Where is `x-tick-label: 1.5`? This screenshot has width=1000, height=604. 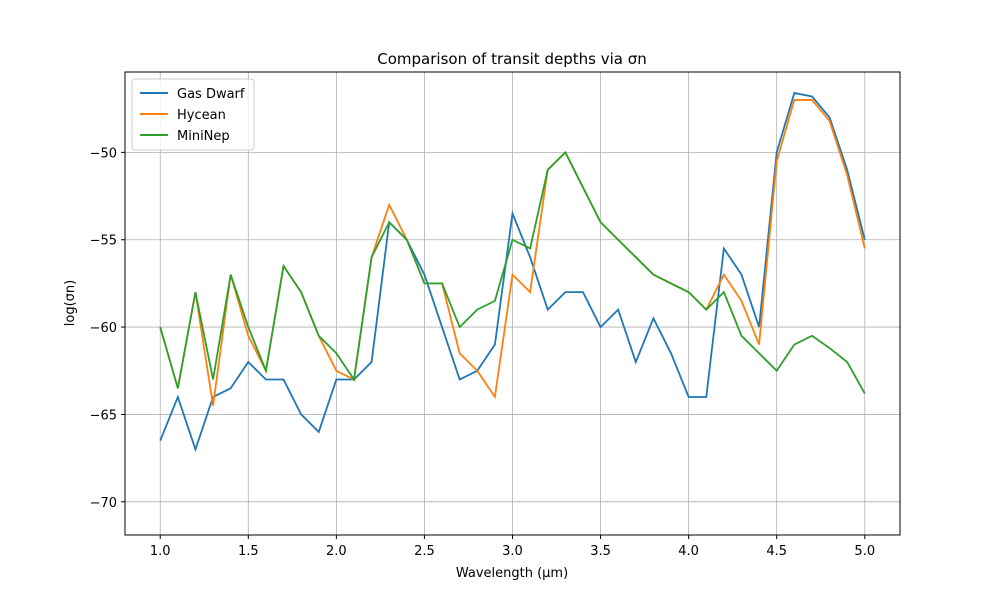
x-tick-label: 1.5 is located at coordinates (248, 551).